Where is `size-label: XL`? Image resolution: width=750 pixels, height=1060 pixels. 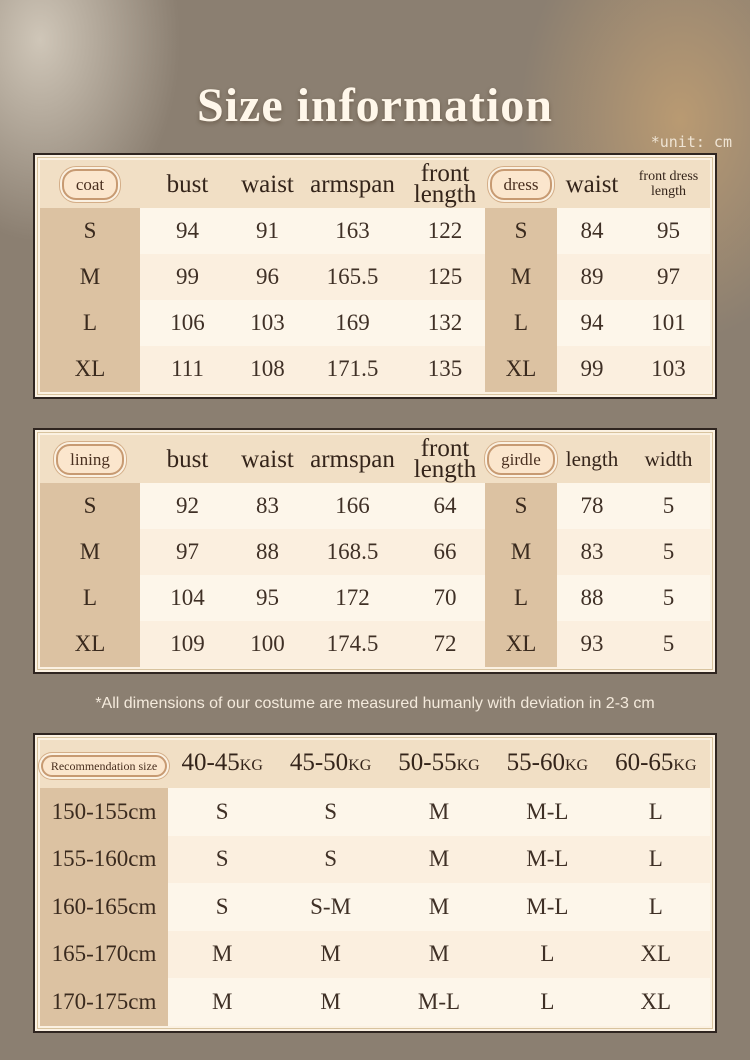 size-label: XL is located at coordinates (90, 644).